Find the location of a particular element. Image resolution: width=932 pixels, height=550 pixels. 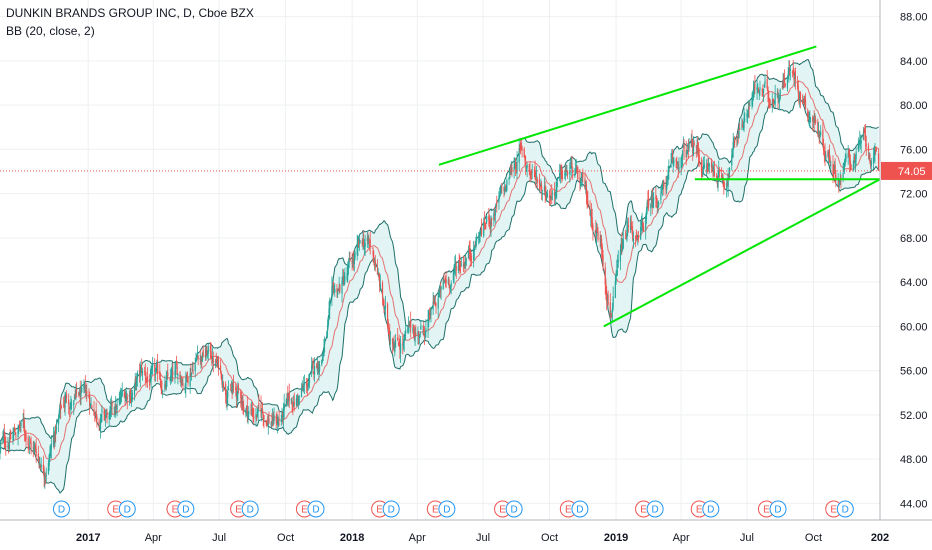

x-tick-label: 2017 is located at coordinates (88, 538).